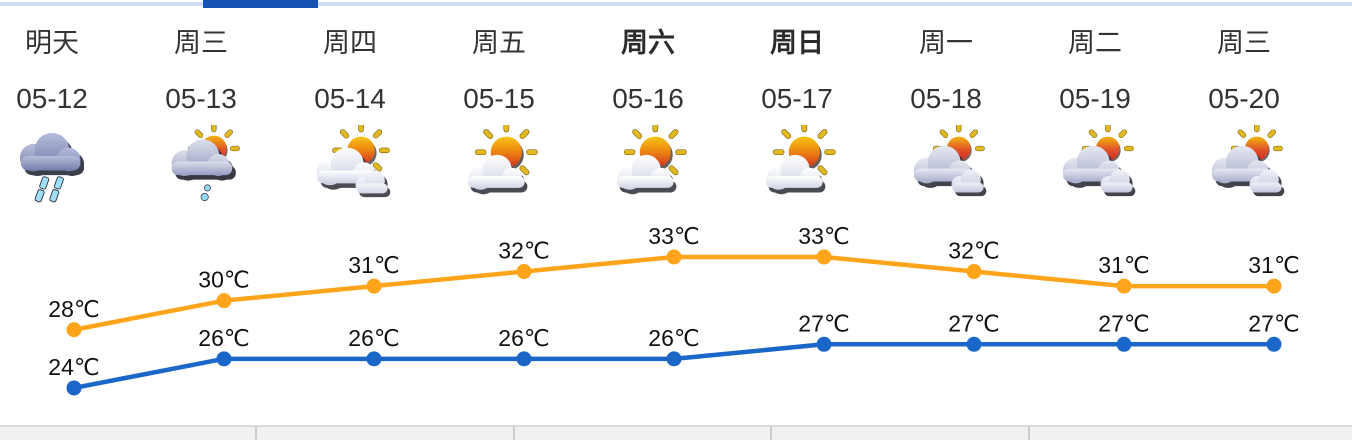  I want to click on sun-shower-icon, so click(205, 163).